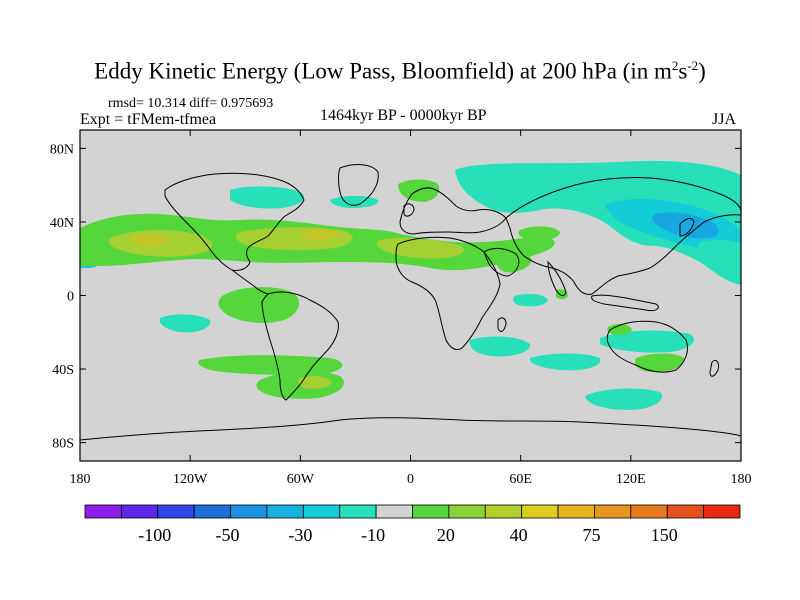 This screenshot has width=800, height=600. Describe the element at coordinates (530, 300) in the screenshot. I see `anomaly-region-neg10-indian` at that location.